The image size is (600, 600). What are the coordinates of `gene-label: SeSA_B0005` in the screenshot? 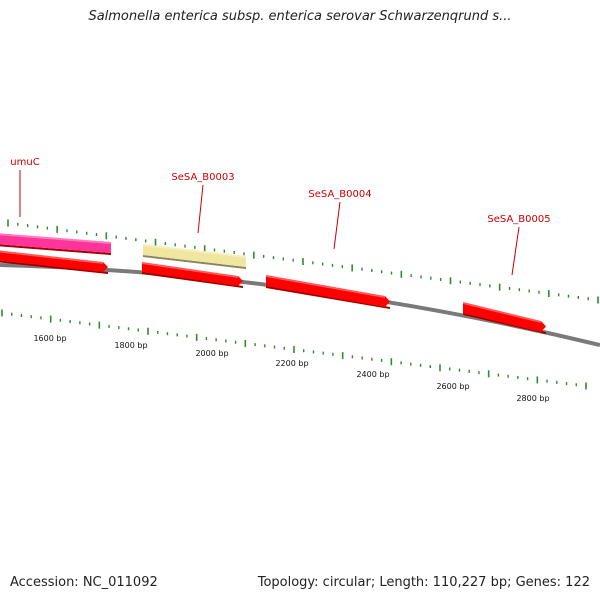 It's located at (518, 219).